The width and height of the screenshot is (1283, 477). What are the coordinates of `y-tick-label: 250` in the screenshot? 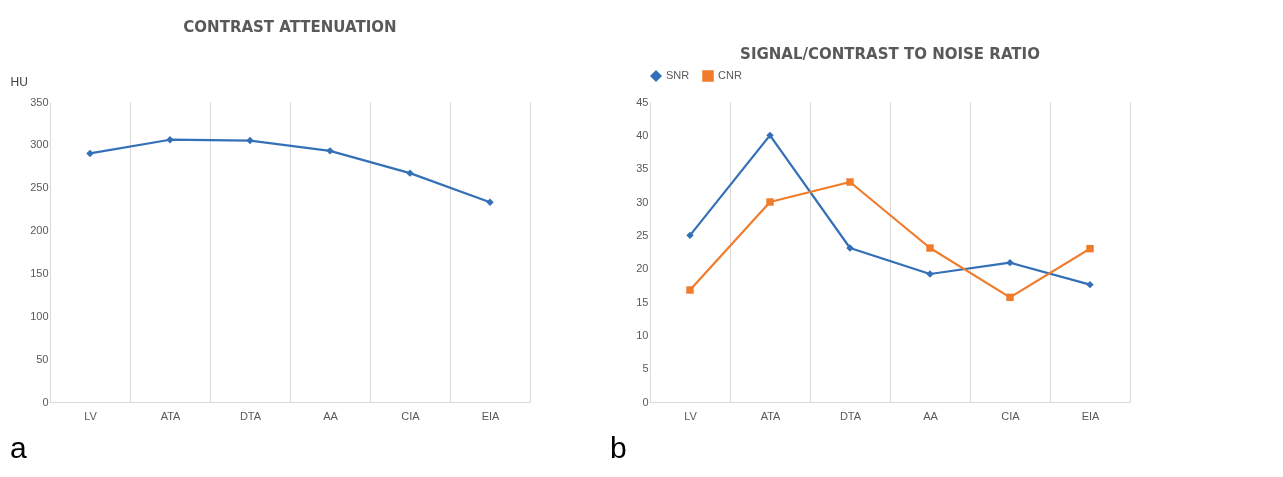 It's located at (39, 187).